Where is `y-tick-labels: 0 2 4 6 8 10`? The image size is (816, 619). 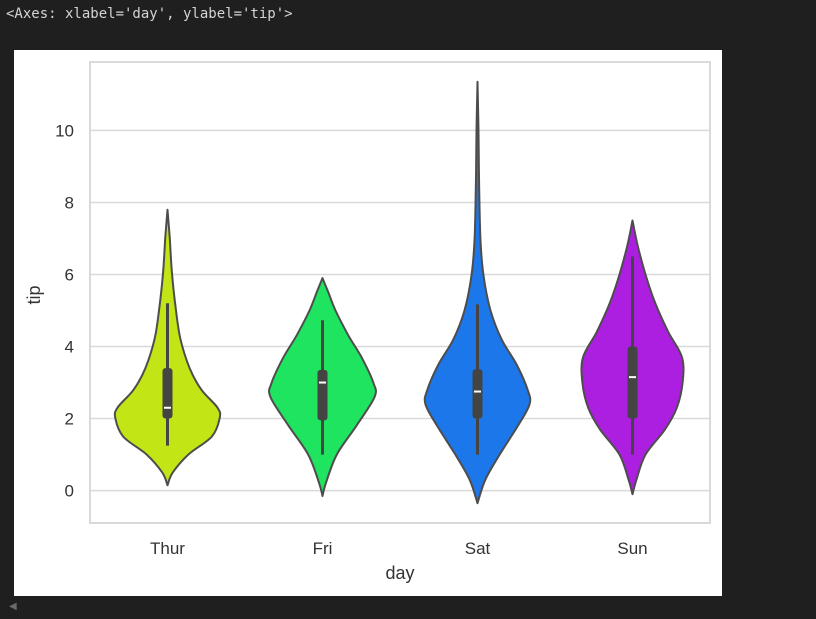 y-tick-labels: 0 2 4 6 8 10 is located at coordinates (64, 310).